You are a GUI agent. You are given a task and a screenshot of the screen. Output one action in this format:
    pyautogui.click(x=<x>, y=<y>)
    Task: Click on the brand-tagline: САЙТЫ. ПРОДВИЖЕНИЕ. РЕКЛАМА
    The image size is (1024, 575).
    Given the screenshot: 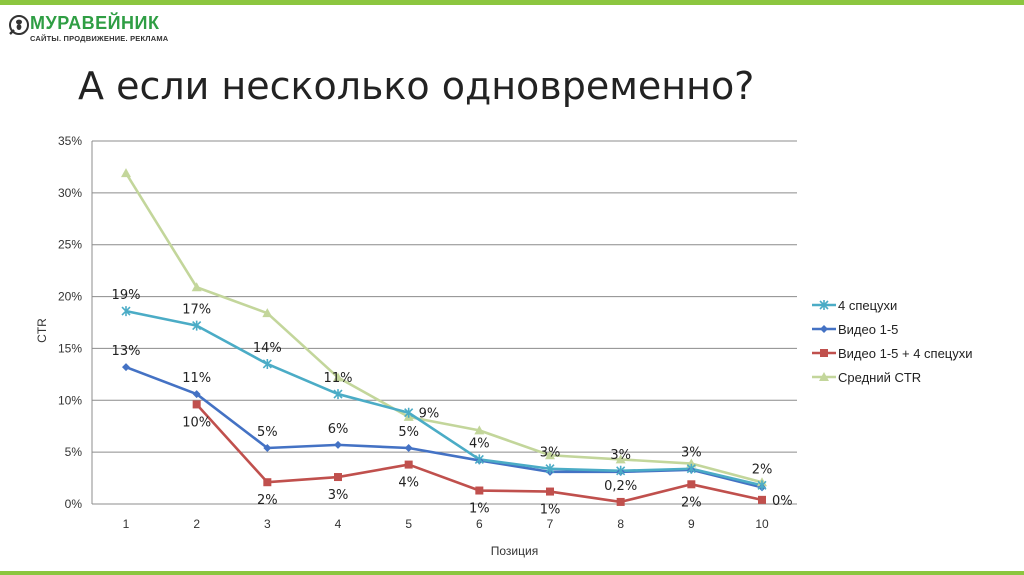 What is the action you would take?
    pyautogui.click(x=99, y=38)
    